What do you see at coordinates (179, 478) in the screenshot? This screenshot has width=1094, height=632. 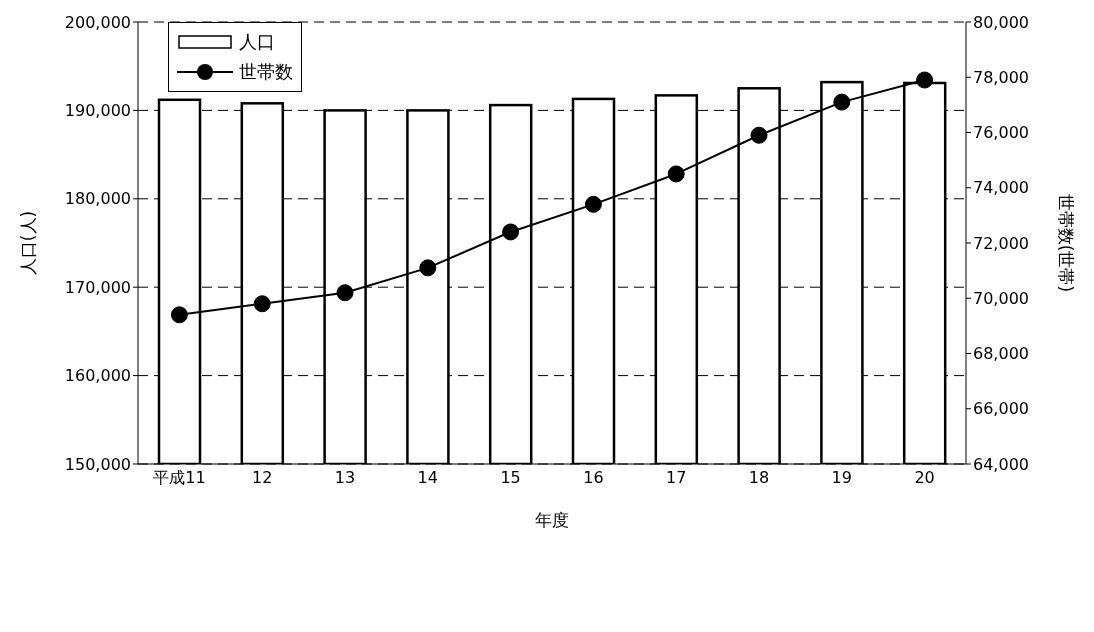 I see `x-tick-label: 平成11` at bounding box center [179, 478].